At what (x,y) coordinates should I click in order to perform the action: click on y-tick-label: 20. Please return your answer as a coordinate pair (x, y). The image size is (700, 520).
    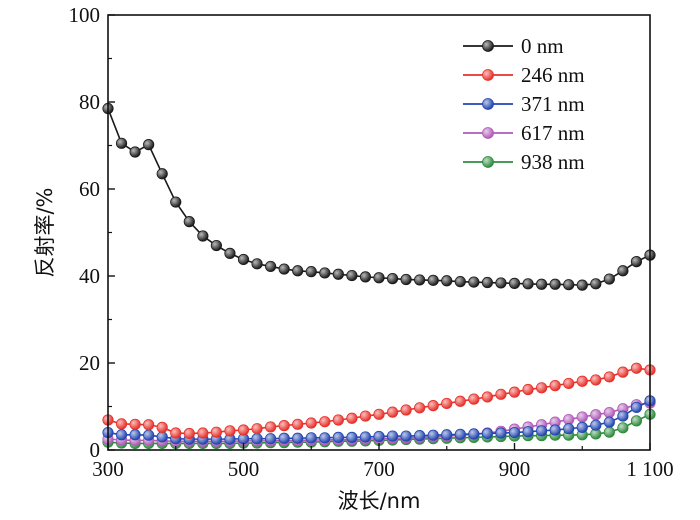
    Looking at the image, I should click on (89, 363).